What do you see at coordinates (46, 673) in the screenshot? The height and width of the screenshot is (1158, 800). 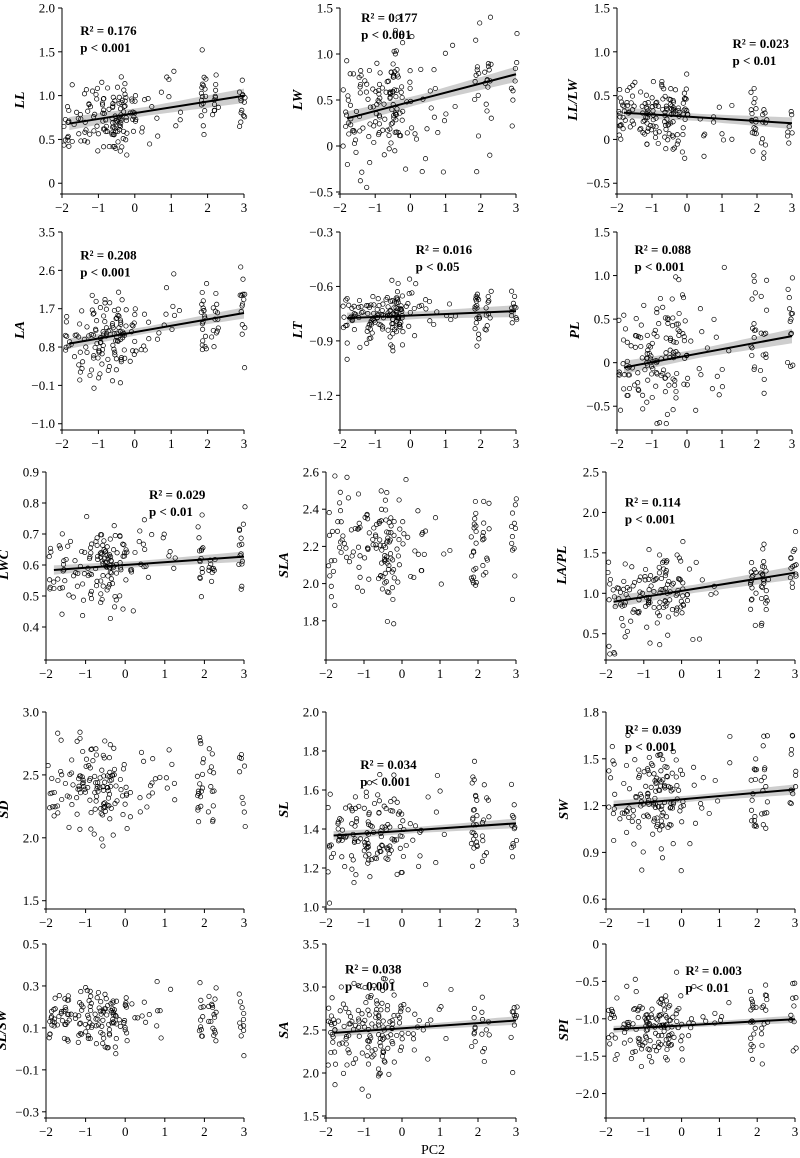 I see `x-tick-label: −2` at bounding box center [46, 673].